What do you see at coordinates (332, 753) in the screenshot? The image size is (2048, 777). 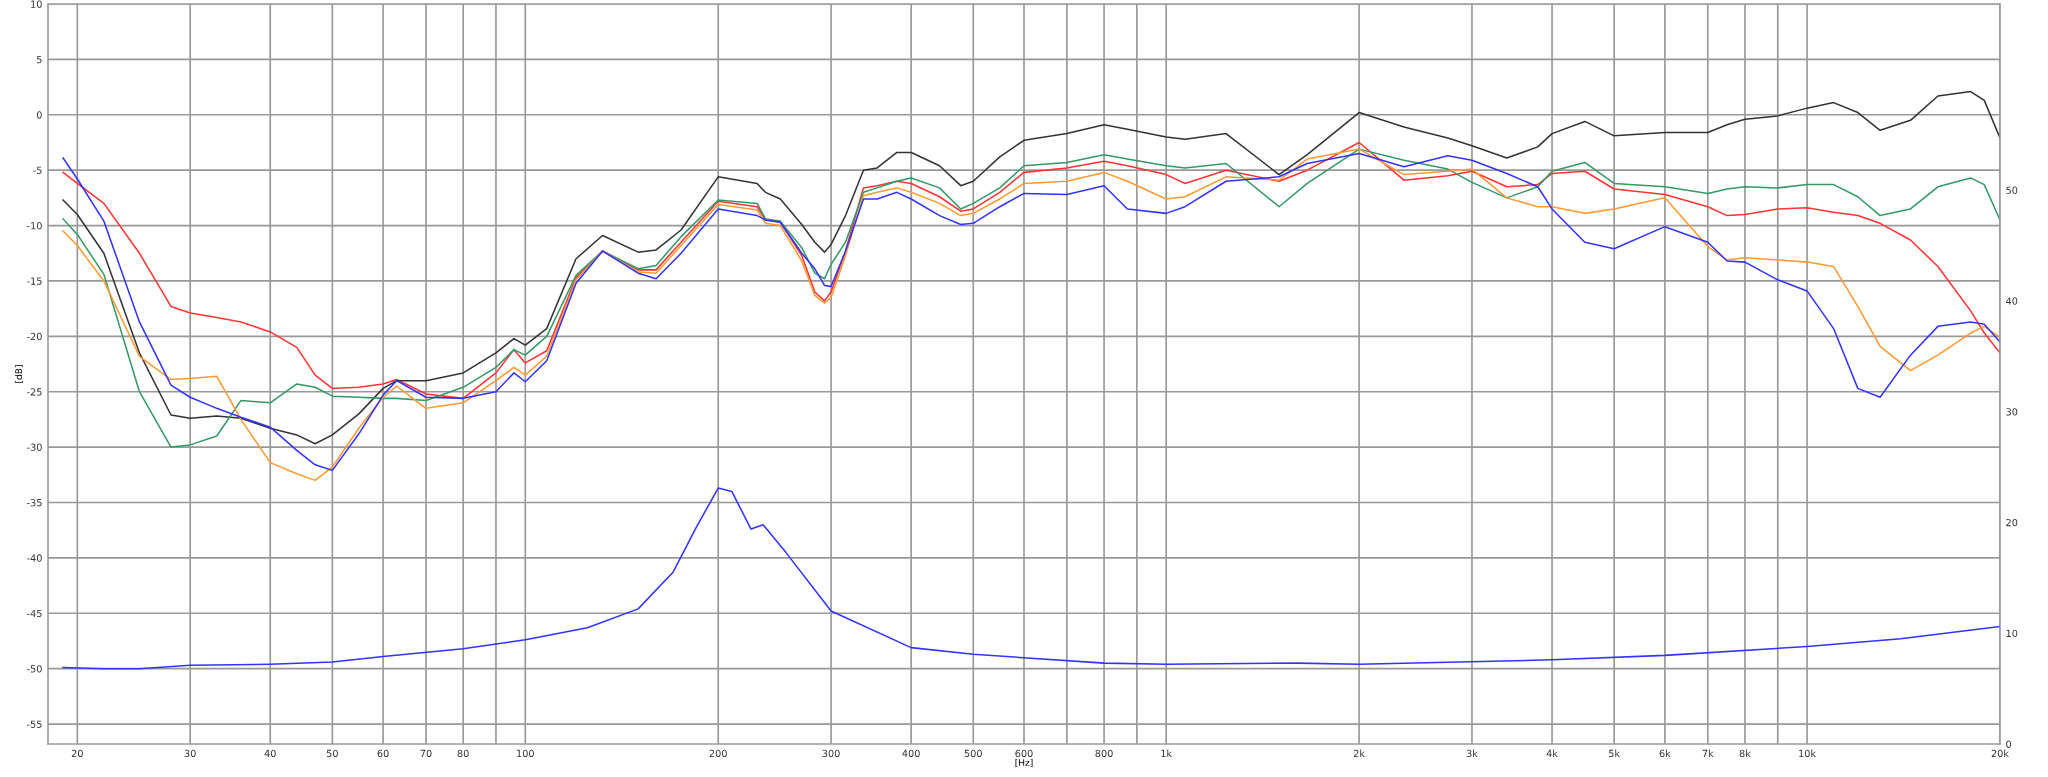 I see `x-tick-label: 50` at bounding box center [332, 753].